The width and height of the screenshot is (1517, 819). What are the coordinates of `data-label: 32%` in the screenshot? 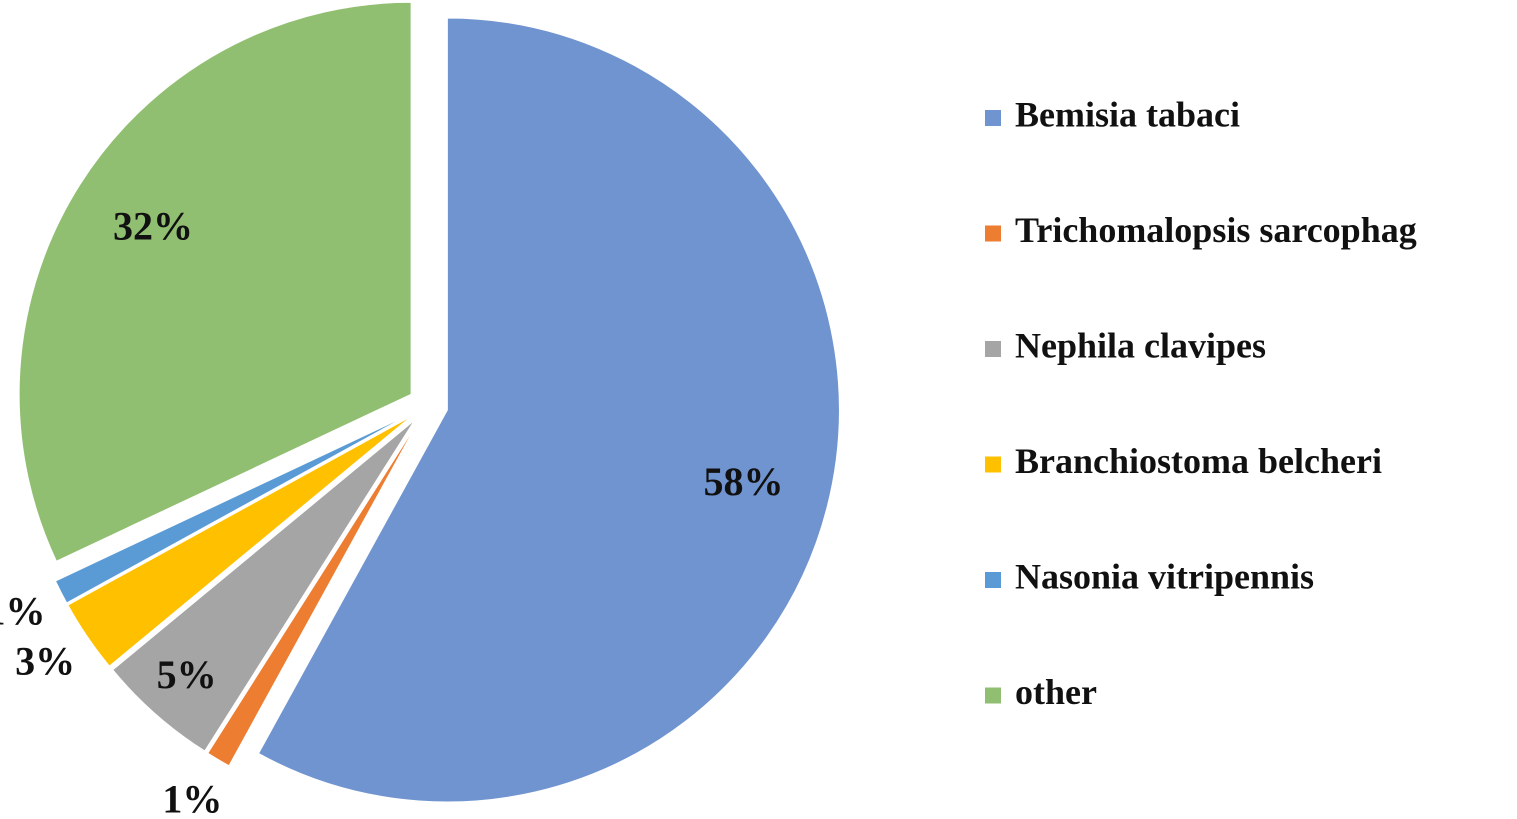 It's located at (153, 226).